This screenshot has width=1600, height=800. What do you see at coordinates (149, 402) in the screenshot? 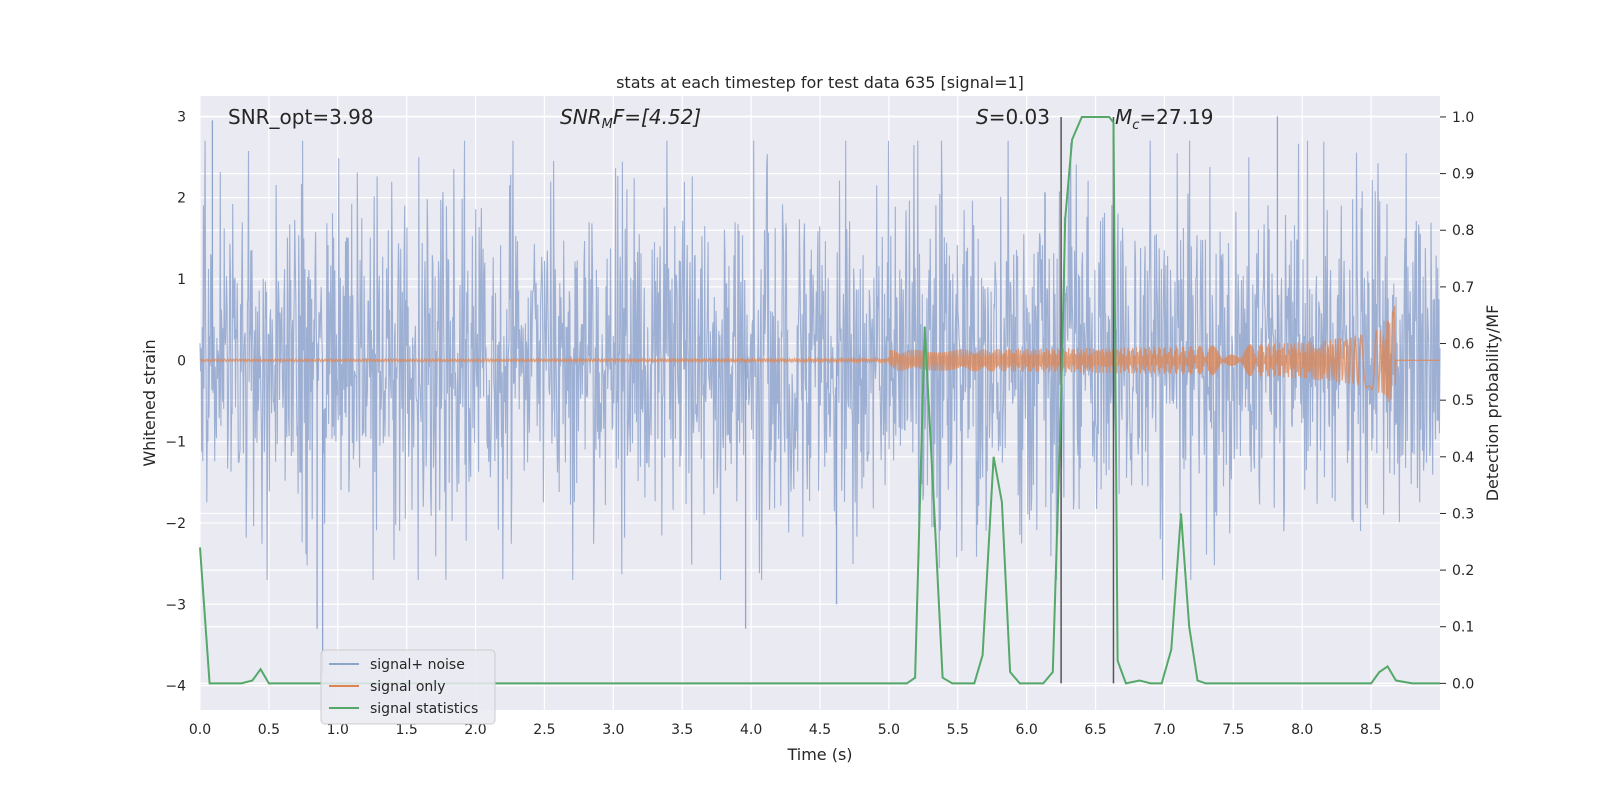
I see `y-axis-label: Whitened strain` at bounding box center [149, 402].